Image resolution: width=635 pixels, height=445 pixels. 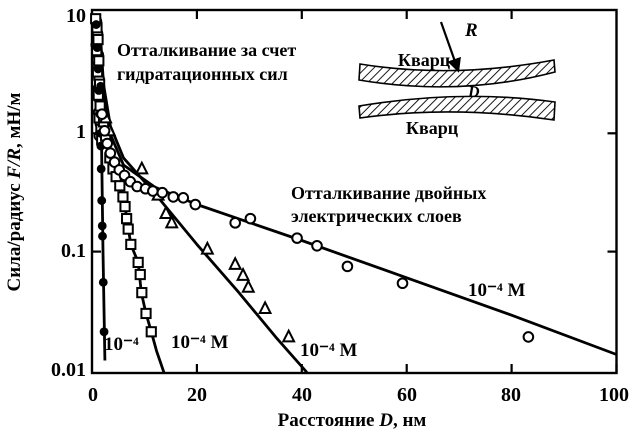 I want to click on radius-arrow-icon, so click(x=450, y=47).